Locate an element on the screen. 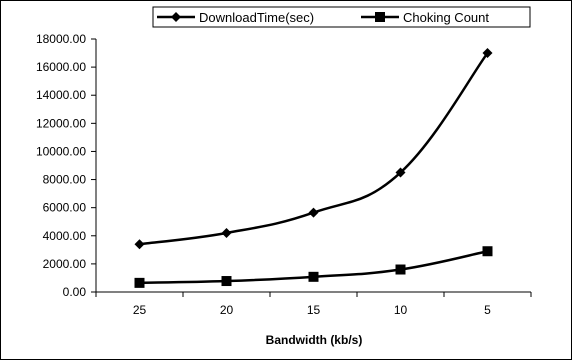 Image resolution: width=572 pixels, height=364 pixels. y-tick-label: 18000.00 is located at coordinates (61, 39).